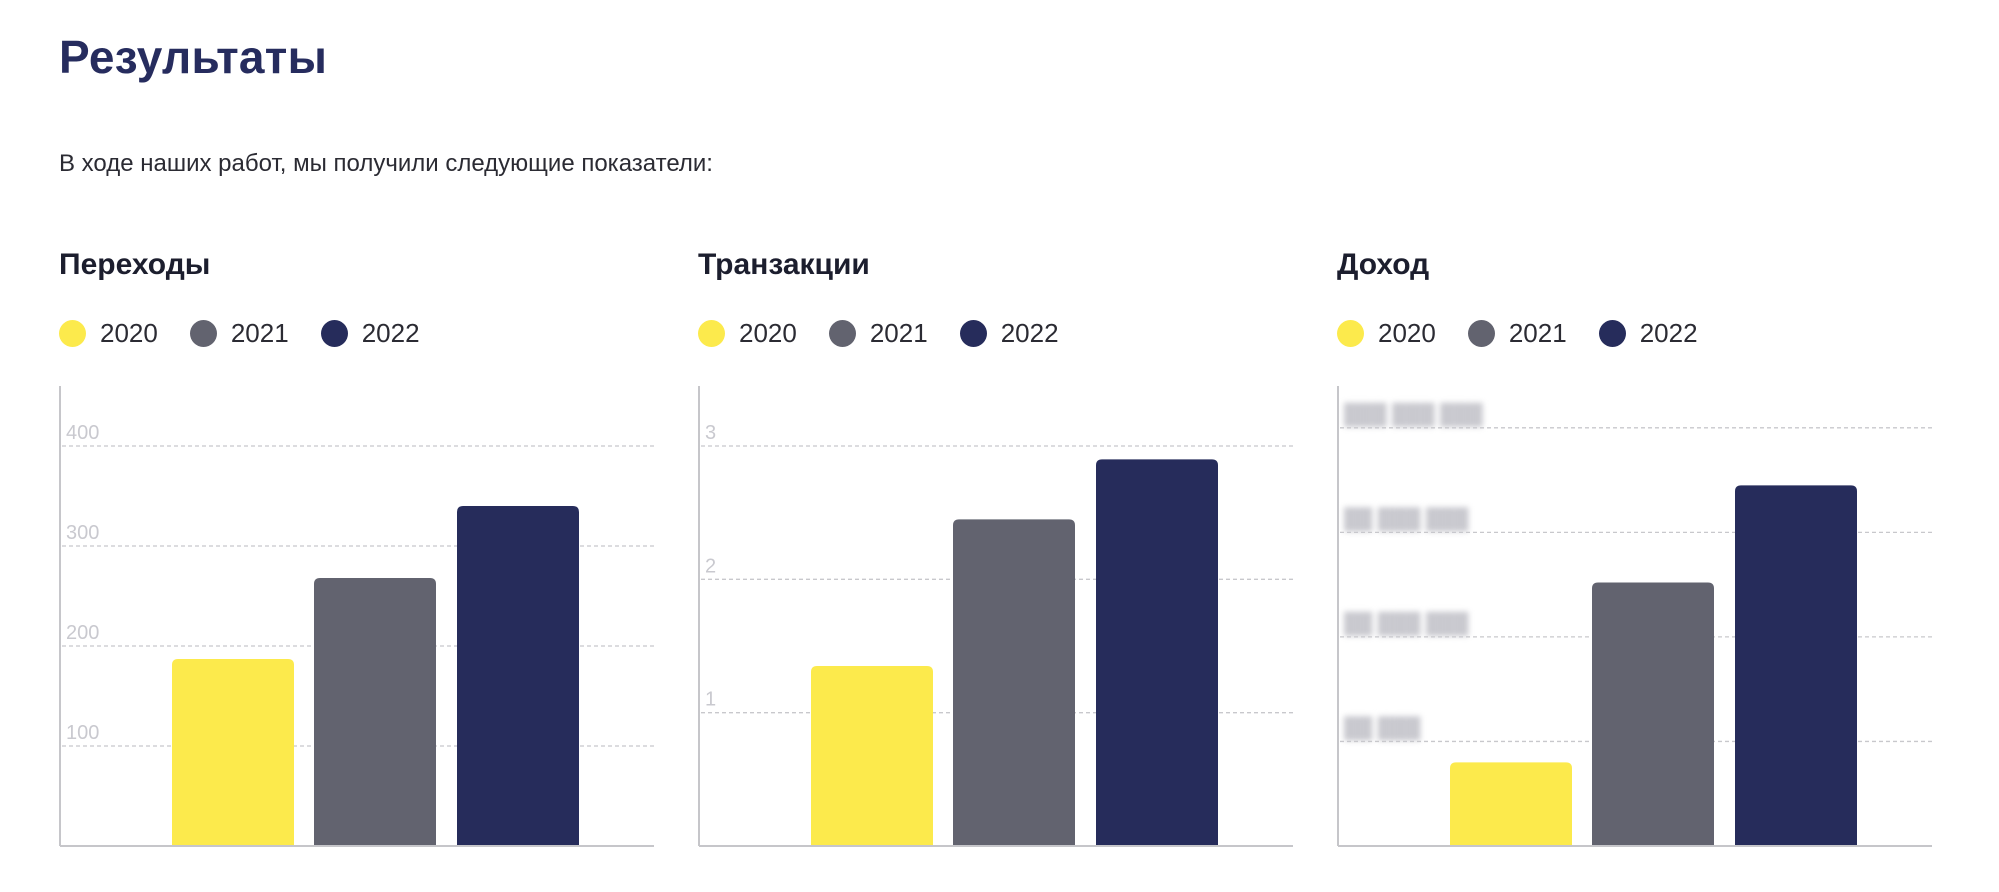 Image resolution: width=1999 pixels, height=892 pixels. Describe the element at coordinates (1413, 415) in the screenshot. I see `y-tick-label: ███ ███ ███` at that location.